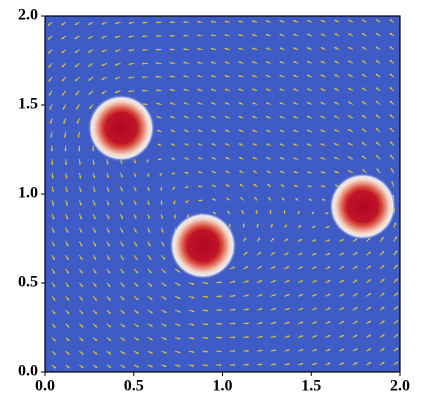 The image size is (423, 409). Describe the element at coordinates (28, 371) in the screenshot. I see `y-tick-label: 0.0` at that location.